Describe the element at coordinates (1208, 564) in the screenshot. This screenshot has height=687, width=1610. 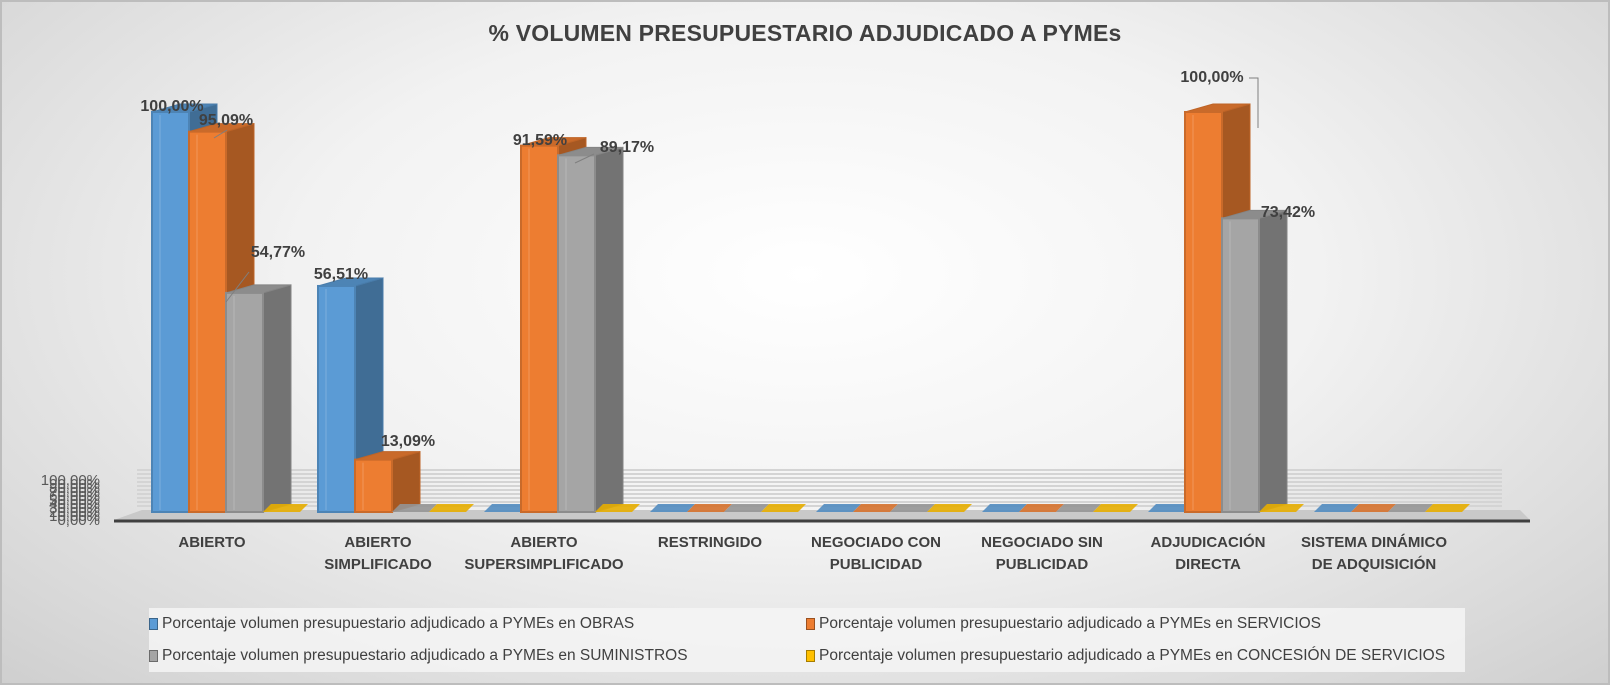
I see `x-category-label: DIRECTA` at that location.